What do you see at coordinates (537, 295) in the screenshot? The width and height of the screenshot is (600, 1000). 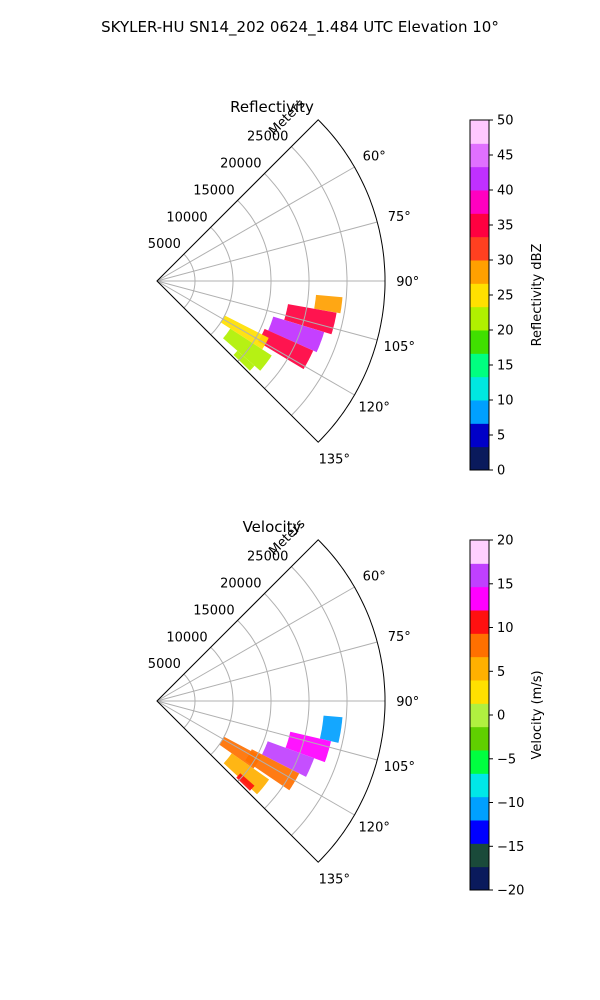 I see `colorbar-label: Reflectivity dBZ` at bounding box center [537, 295].